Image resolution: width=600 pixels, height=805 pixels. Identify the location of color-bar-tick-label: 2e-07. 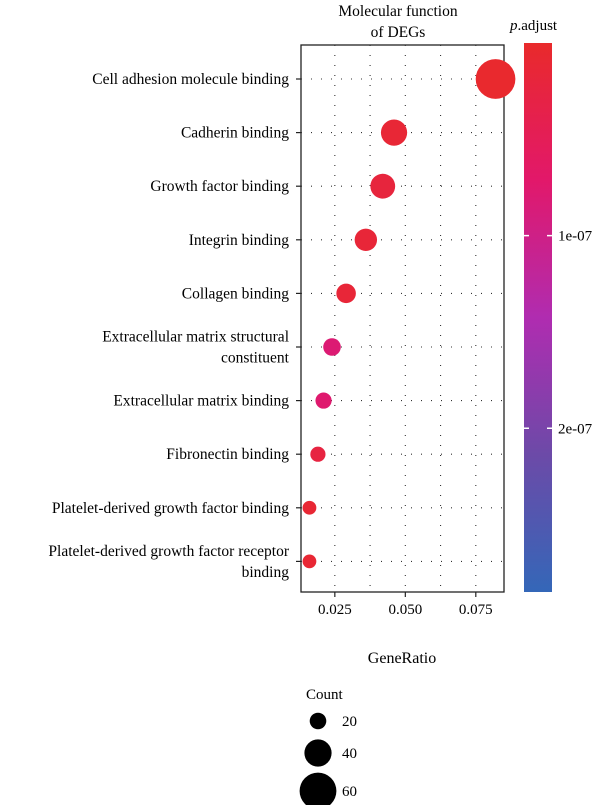
(575, 429).